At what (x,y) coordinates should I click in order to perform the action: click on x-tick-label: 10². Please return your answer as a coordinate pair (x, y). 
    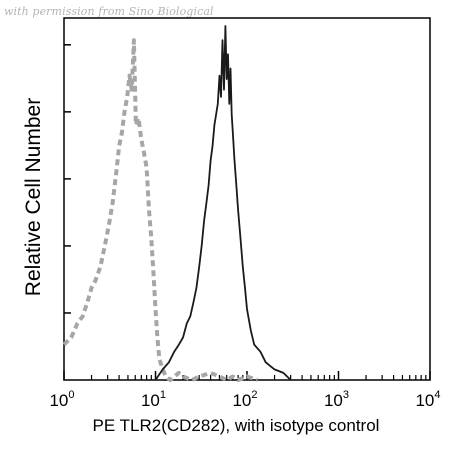
    Looking at the image, I should click on (244, 399).